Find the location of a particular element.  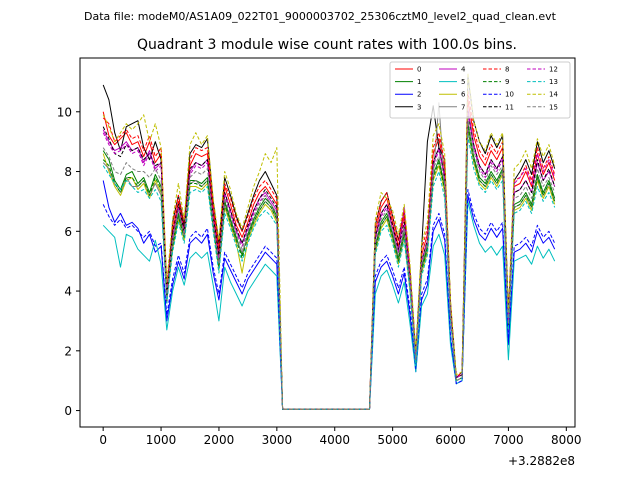

x-tick-label: 4000 is located at coordinates (334, 440).